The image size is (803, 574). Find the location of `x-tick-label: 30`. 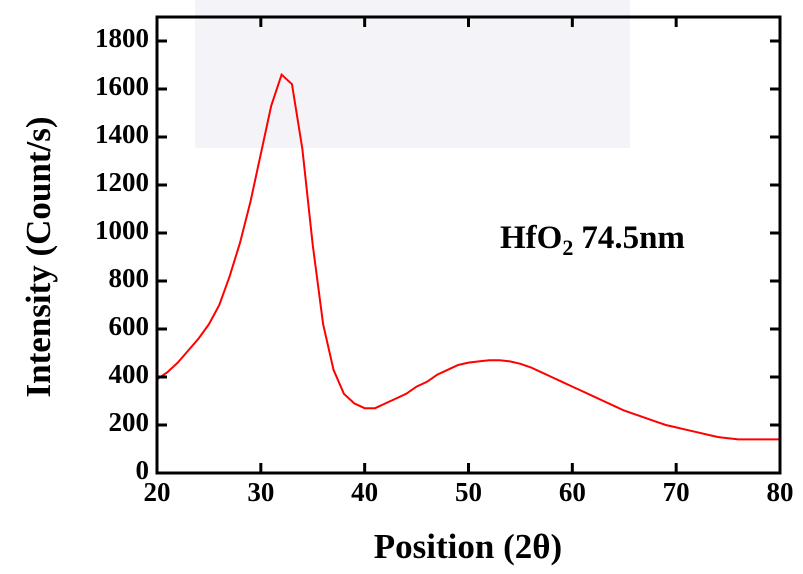

x-tick-label: 30 is located at coordinates (260, 492).